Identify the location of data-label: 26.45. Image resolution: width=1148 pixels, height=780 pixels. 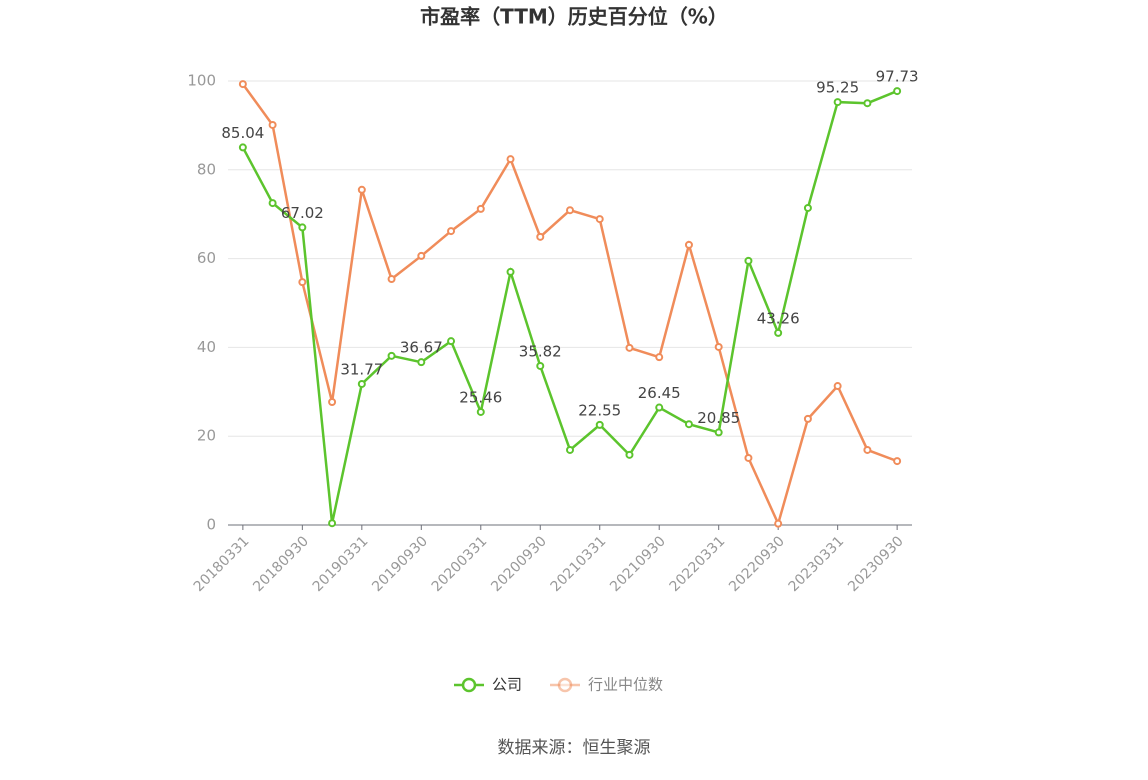
(659, 393).